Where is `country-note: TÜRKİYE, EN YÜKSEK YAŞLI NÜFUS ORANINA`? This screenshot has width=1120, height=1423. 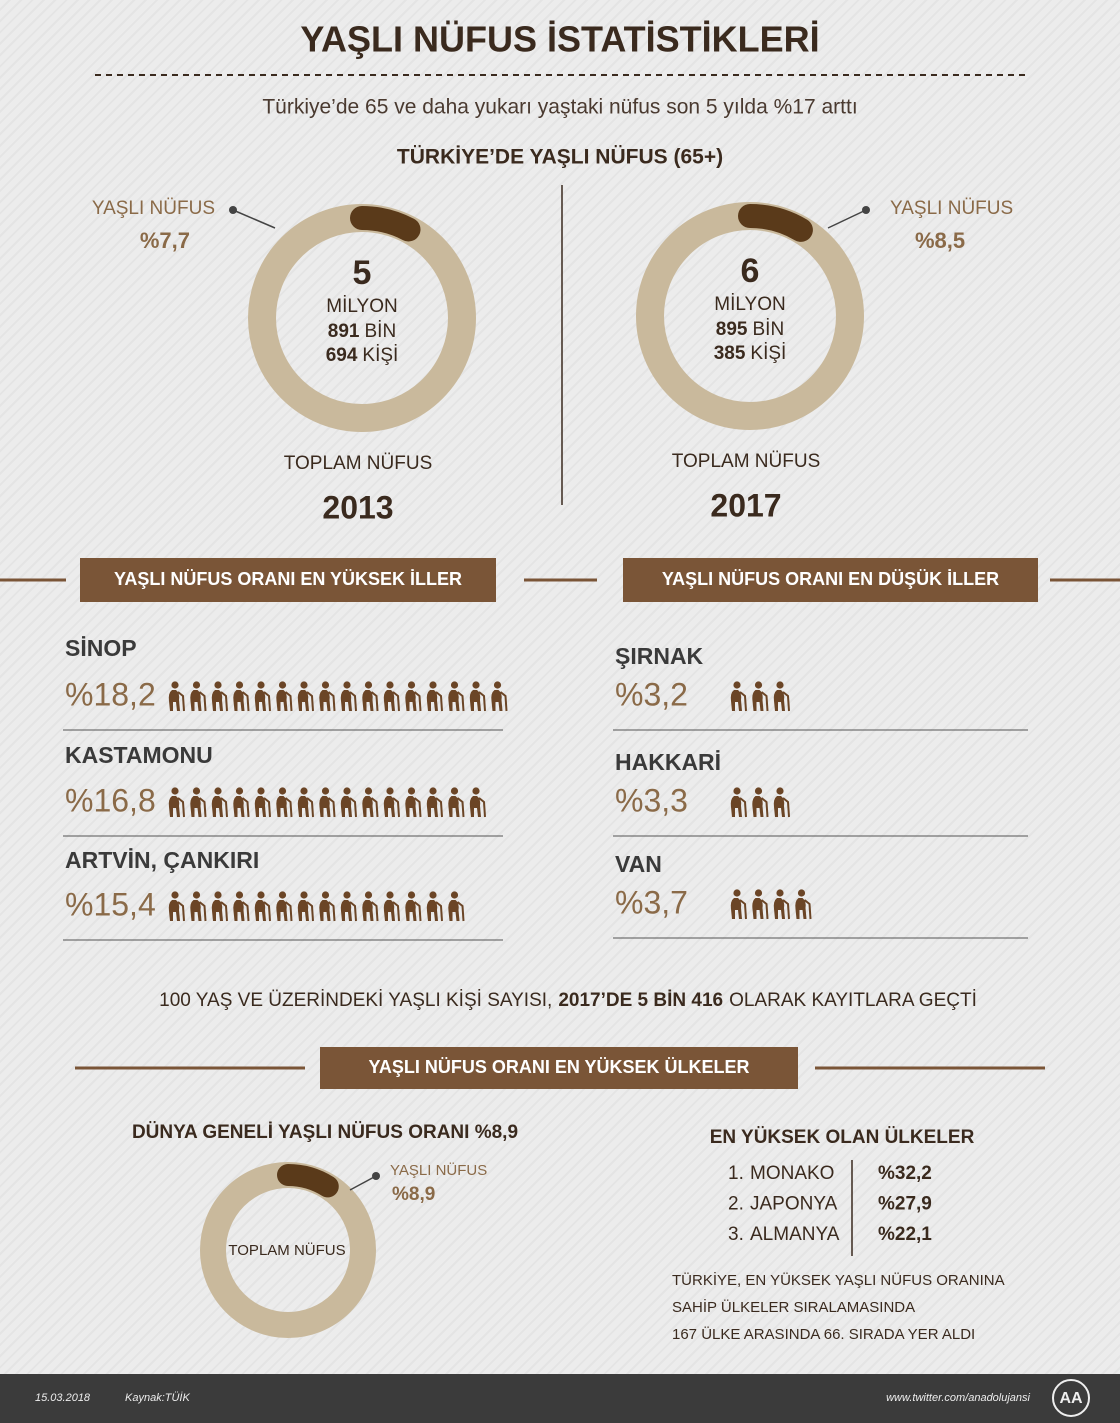
country-note: TÜRKİYE, EN YÜKSEK YAŞLI NÜFUS ORANINA is located at coordinates (838, 1280).